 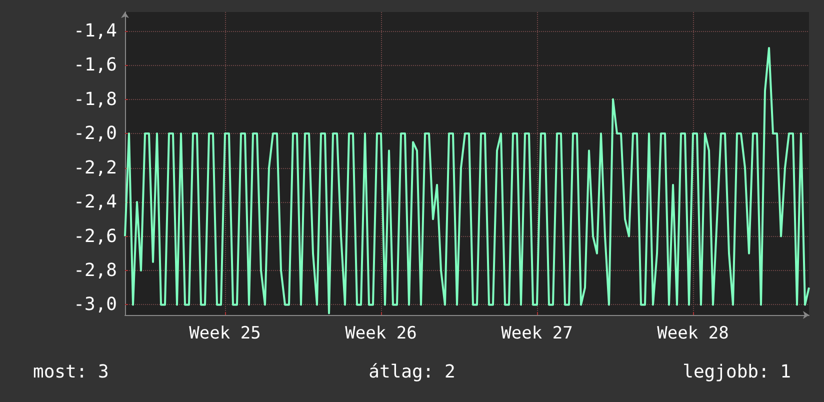 I want to click on text: most: 3, so click(x=71, y=372).